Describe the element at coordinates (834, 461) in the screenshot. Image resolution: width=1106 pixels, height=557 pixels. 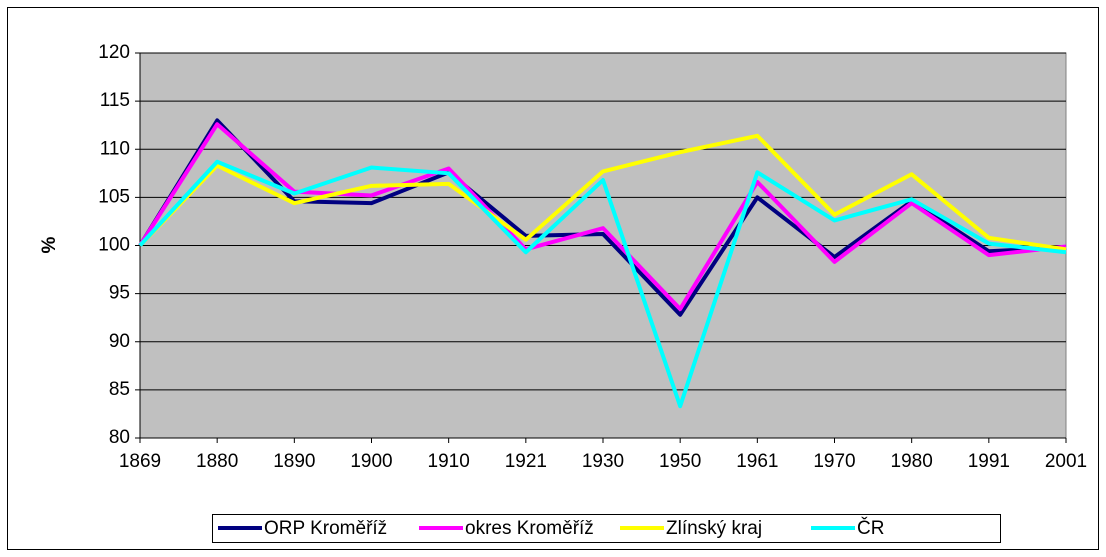
I see `x-tick-label: 1970` at that location.